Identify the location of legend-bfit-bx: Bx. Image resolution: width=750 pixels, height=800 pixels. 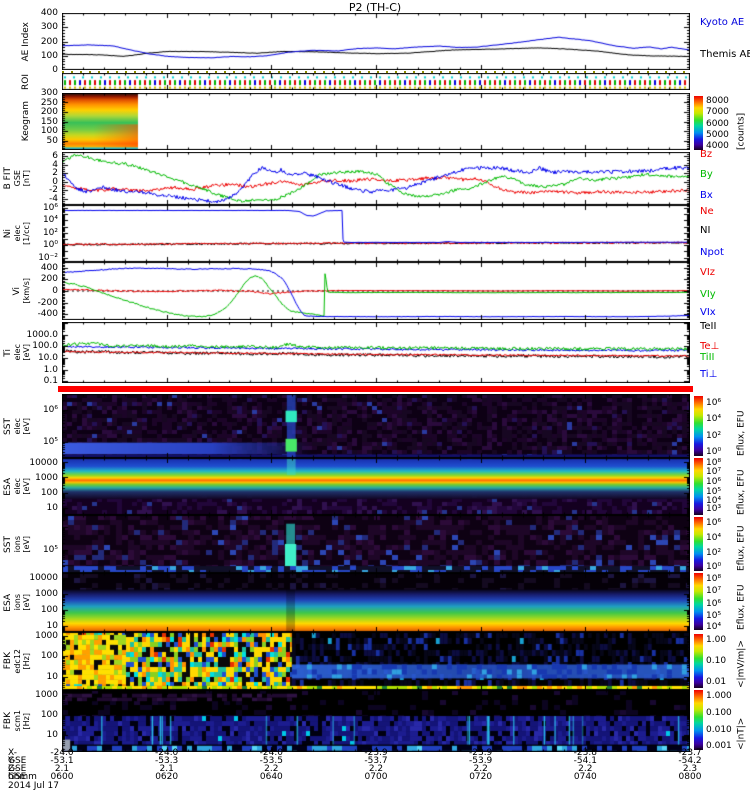
(706, 195).